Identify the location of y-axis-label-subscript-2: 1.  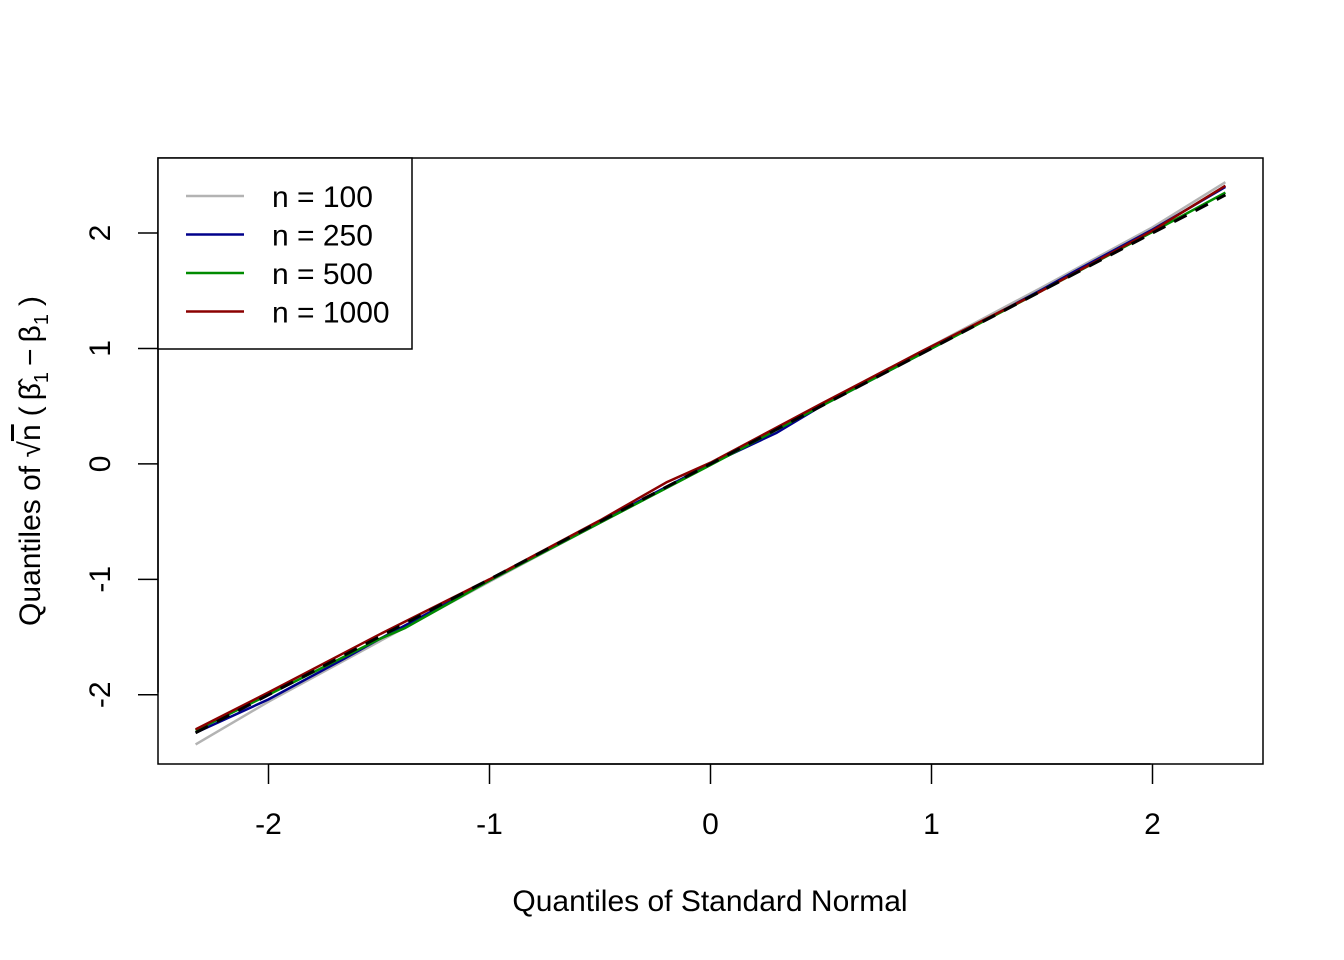
(42, 319).